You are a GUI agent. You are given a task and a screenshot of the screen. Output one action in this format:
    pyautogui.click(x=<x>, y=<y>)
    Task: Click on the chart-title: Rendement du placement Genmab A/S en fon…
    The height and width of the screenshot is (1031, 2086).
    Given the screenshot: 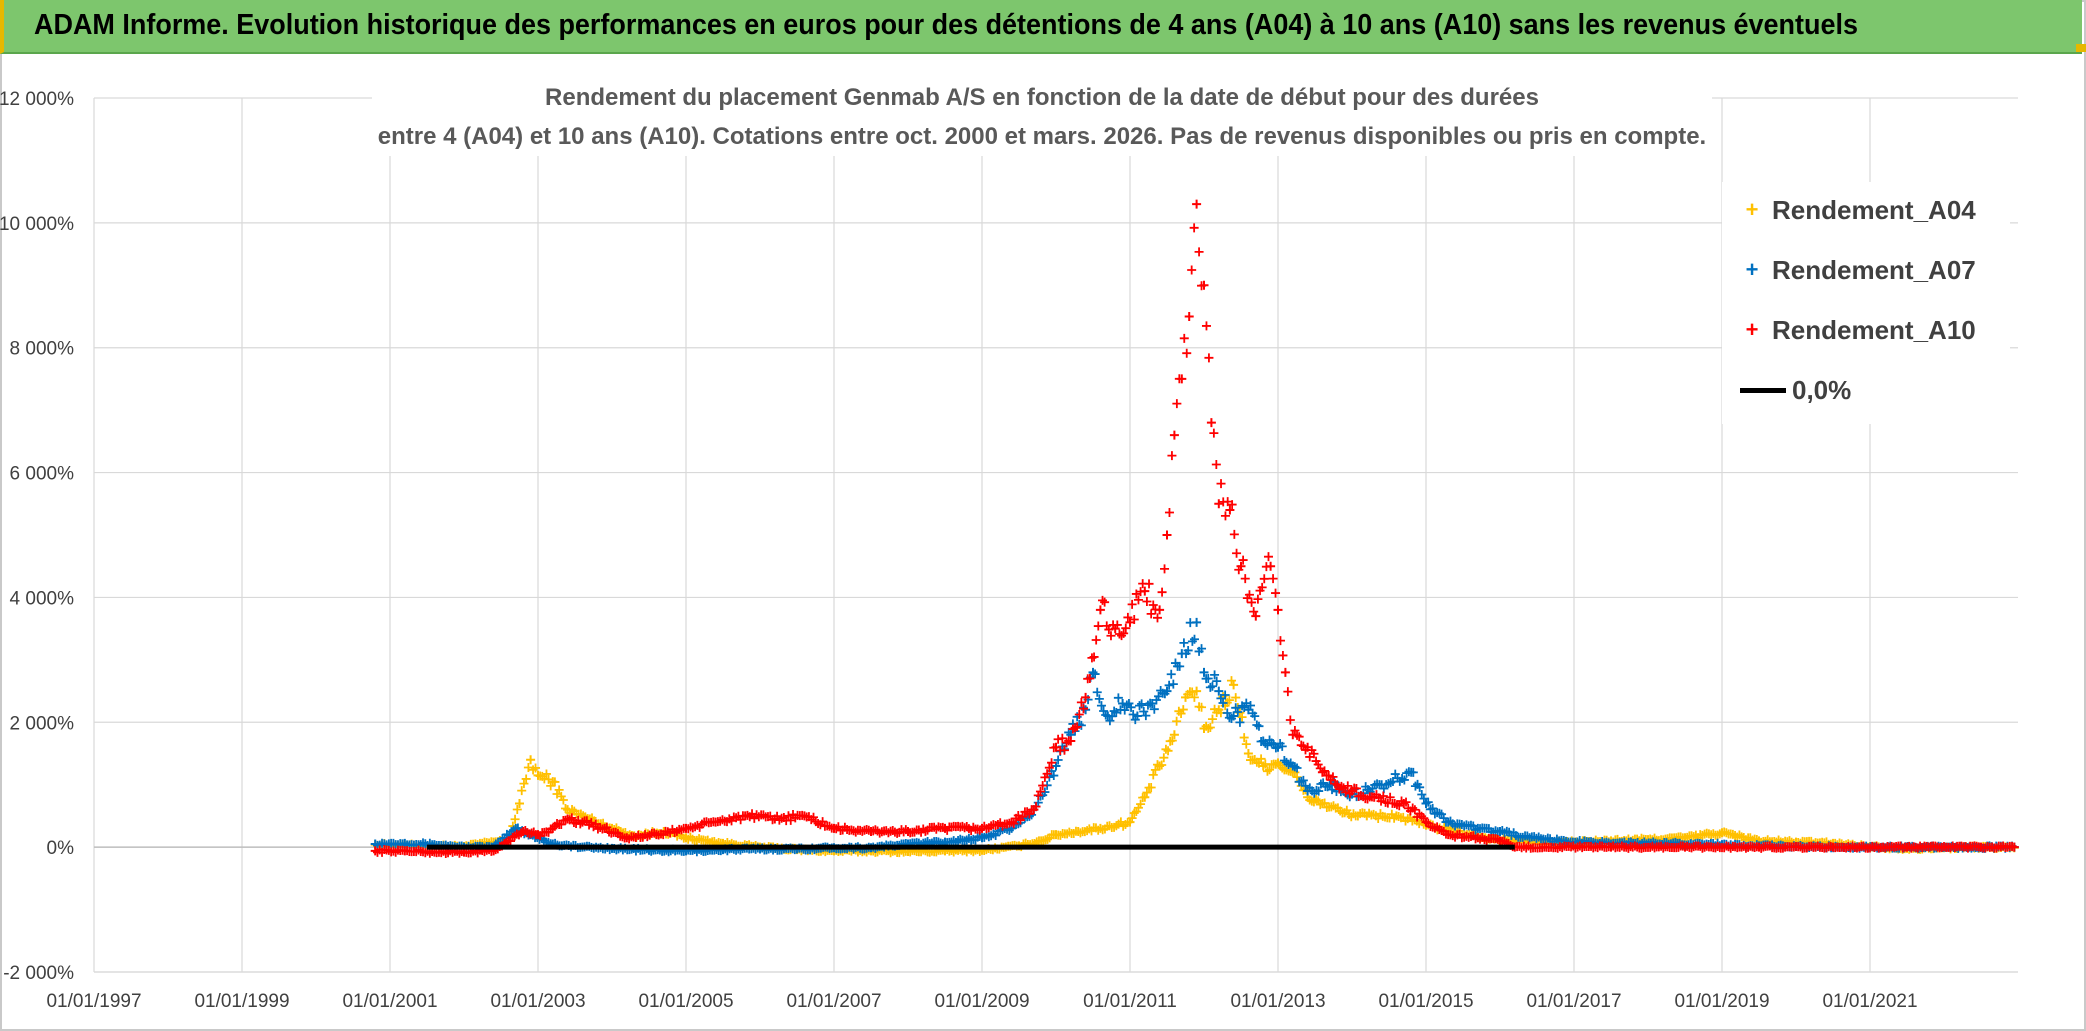 What is the action you would take?
    pyautogui.click(x=1042, y=117)
    